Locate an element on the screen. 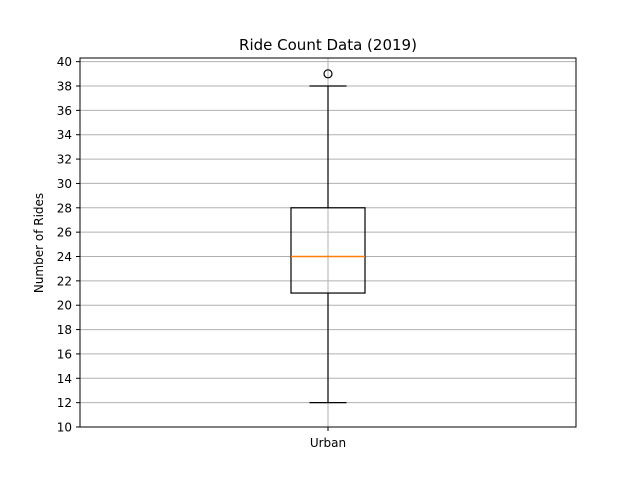  plot-layer is located at coordinates (328, 236).